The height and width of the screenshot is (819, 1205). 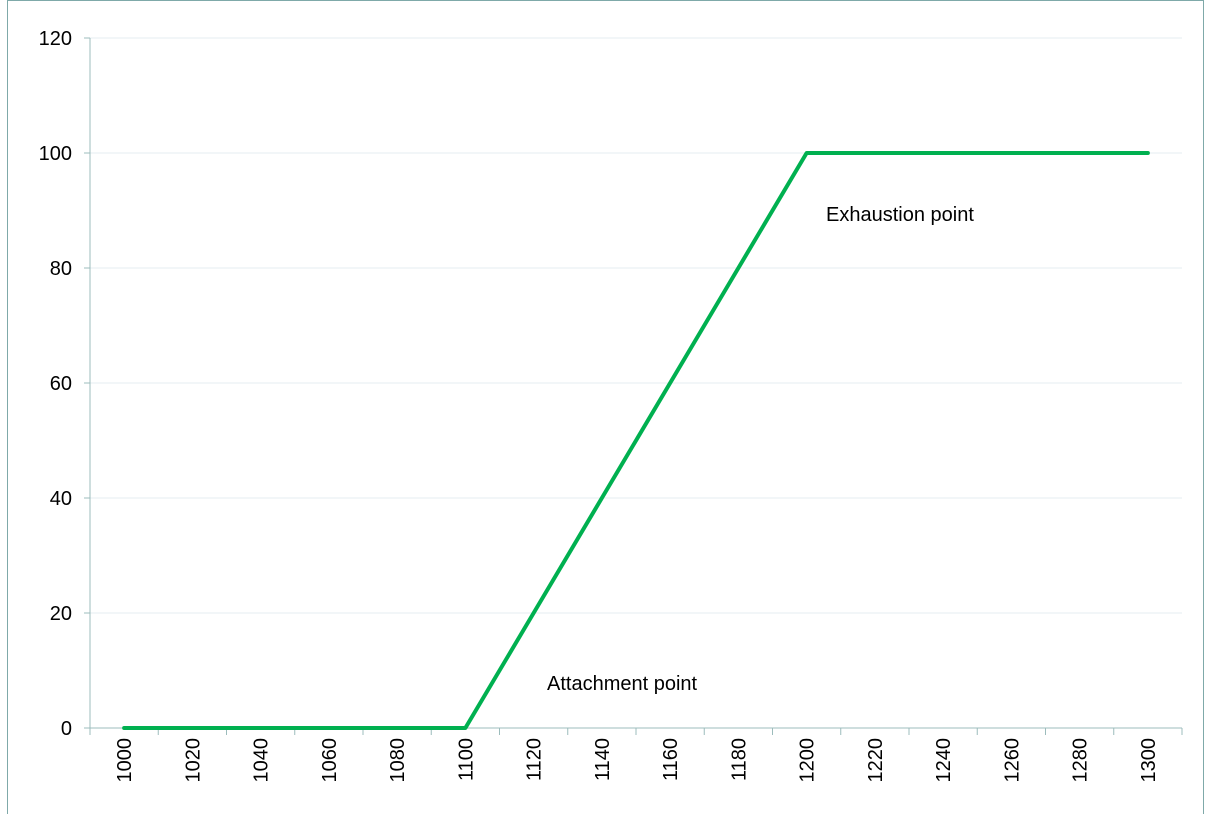 What do you see at coordinates (55, 154) in the screenshot?
I see `y-tick-label: 100` at bounding box center [55, 154].